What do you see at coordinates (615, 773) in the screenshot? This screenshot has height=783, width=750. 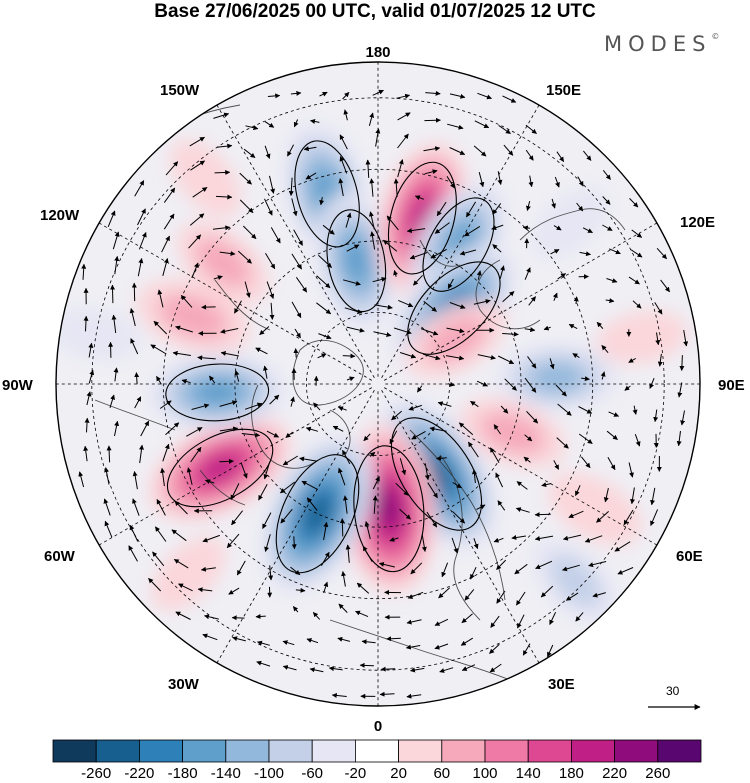 I see `colorbar-tick-label: 220` at bounding box center [615, 773].